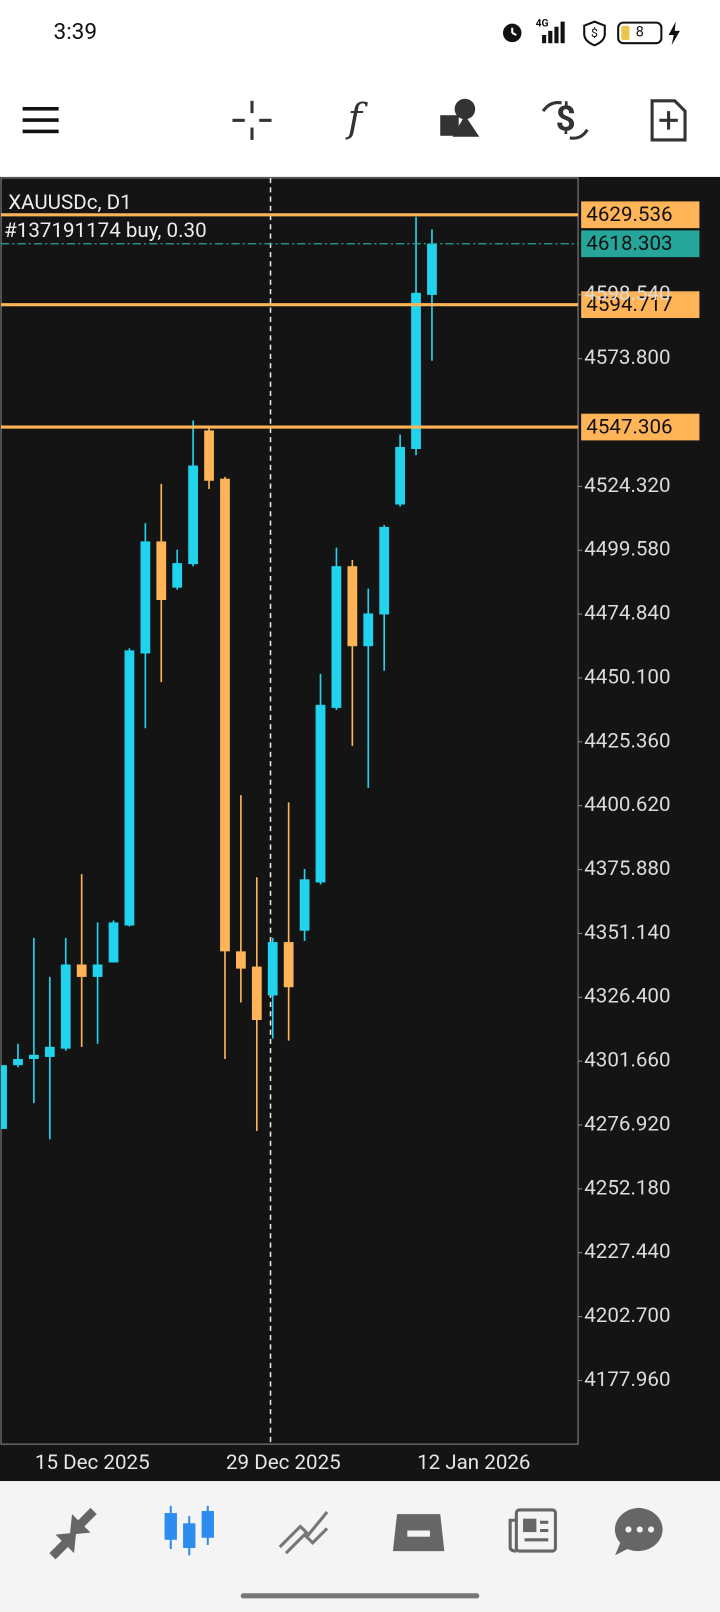 The width and height of the screenshot is (720, 1612). What do you see at coordinates (627, 1252) in the screenshot?
I see `y-tick-label: 4227.440` at bounding box center [627, 1252].